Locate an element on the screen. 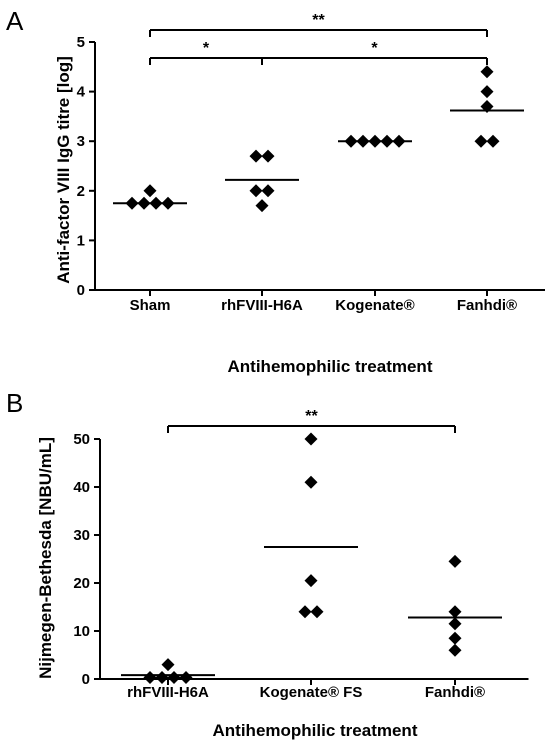  y-tick-label-a: 5 is located at coordinates (81, 42).